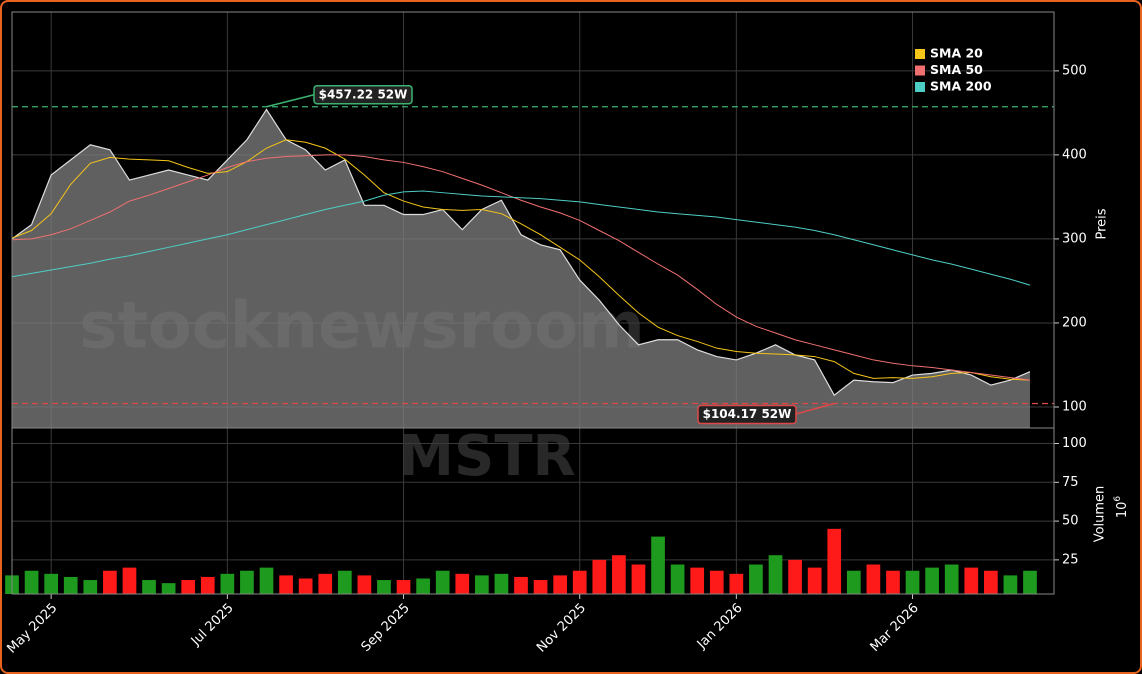  I want to click on x-tick-label: Nov 2025, so click(561, 628).